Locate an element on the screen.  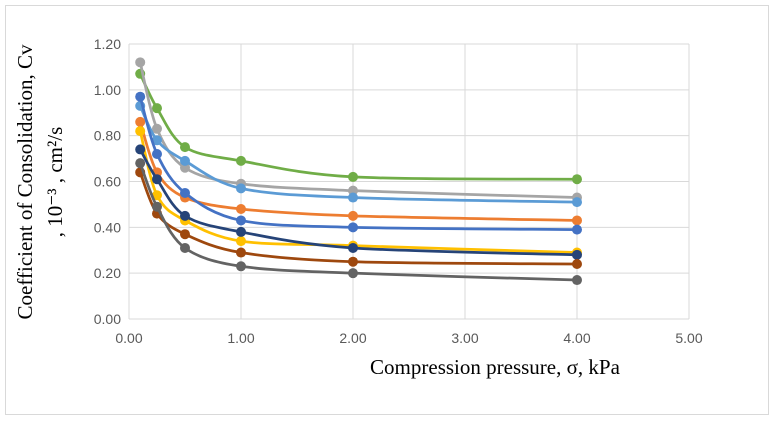
series-line is located at coordinates (358, 171).